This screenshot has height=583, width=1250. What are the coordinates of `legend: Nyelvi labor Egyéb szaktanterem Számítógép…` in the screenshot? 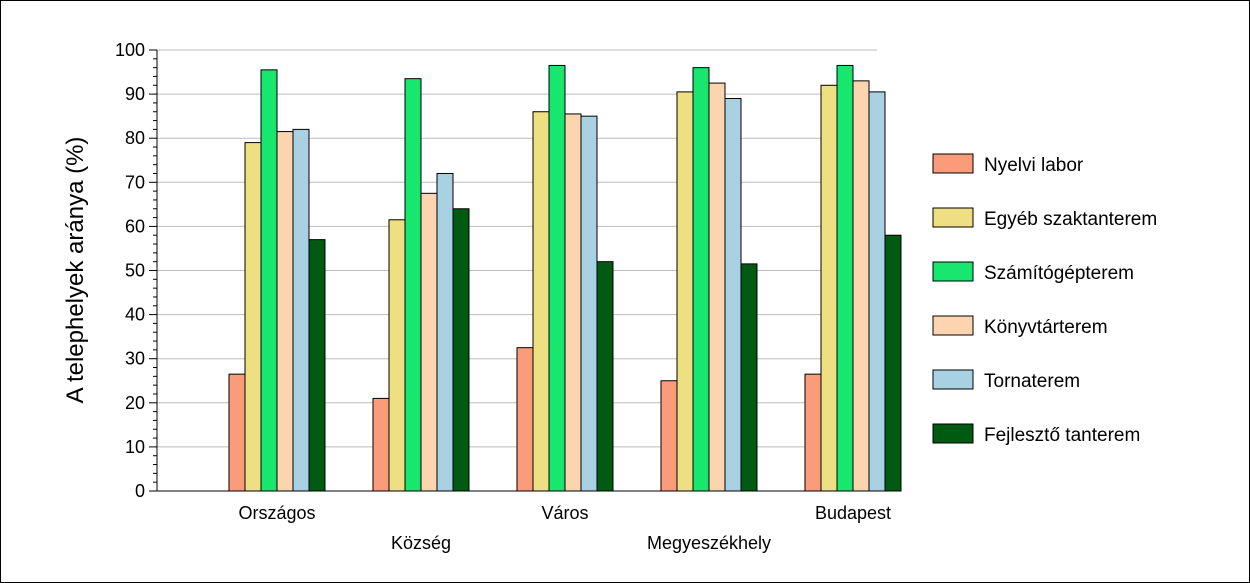 It's located at (1044, 299).